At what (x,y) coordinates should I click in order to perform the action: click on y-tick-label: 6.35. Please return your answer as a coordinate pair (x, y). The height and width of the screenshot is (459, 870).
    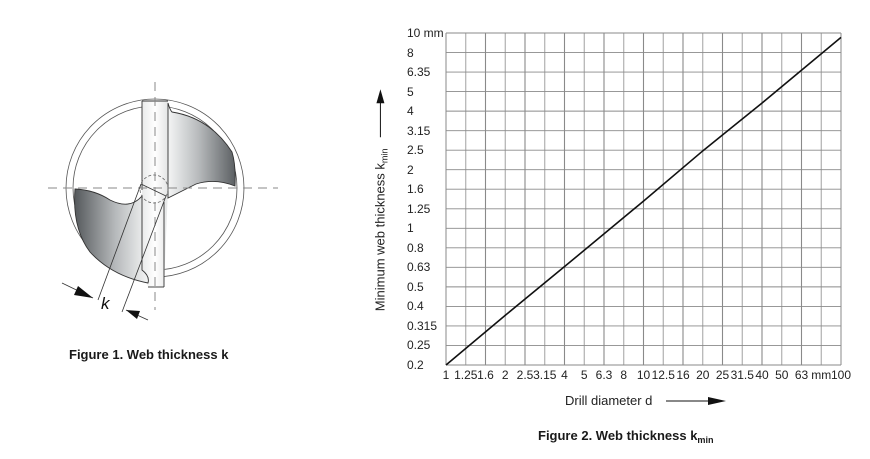
    Looking at the image, I should click on (419, 72).